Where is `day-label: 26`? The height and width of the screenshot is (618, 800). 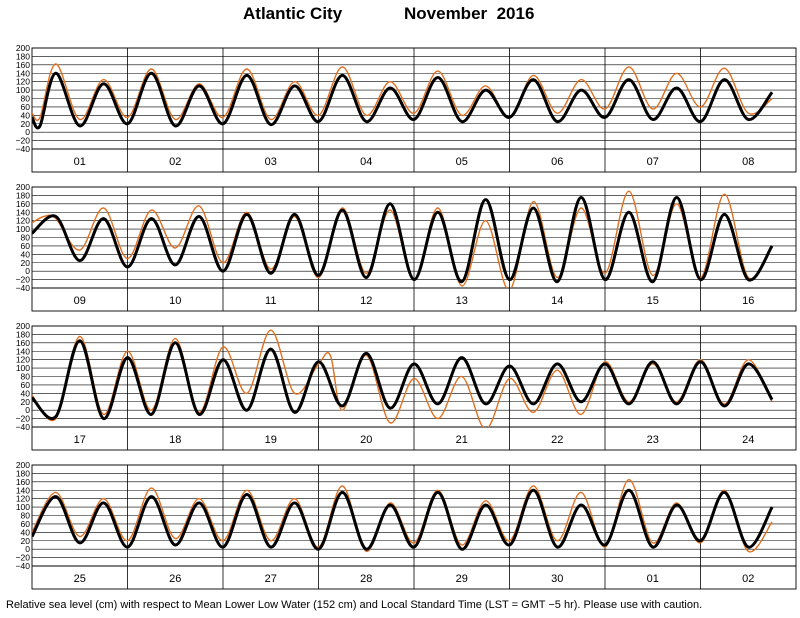 day-label: 26 is located at coordinates (175, 579).